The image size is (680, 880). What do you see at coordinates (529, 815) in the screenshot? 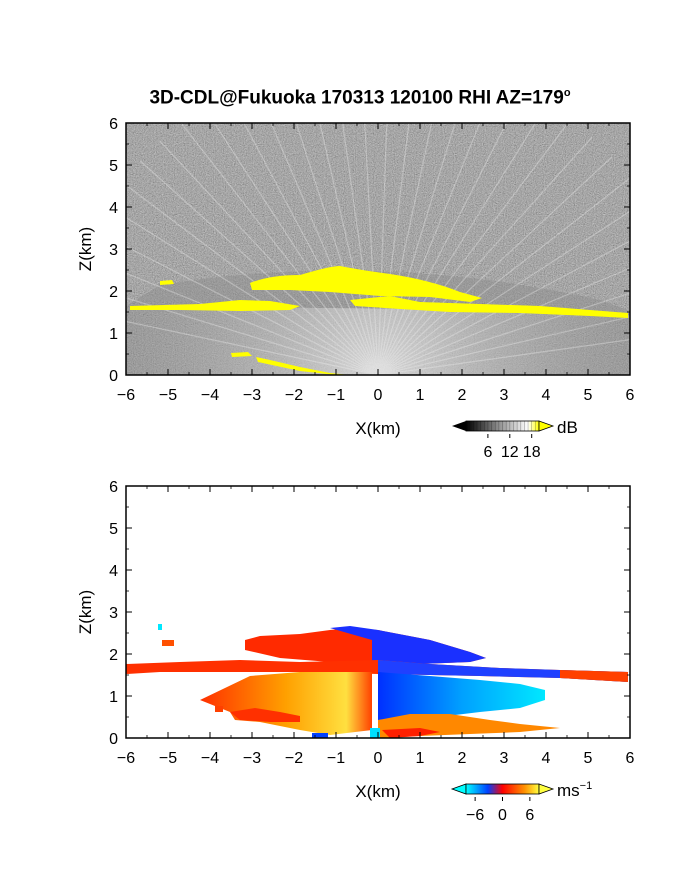
I see `doppler-colorbar-tick-label: 6` at bounding box center [529, 815].